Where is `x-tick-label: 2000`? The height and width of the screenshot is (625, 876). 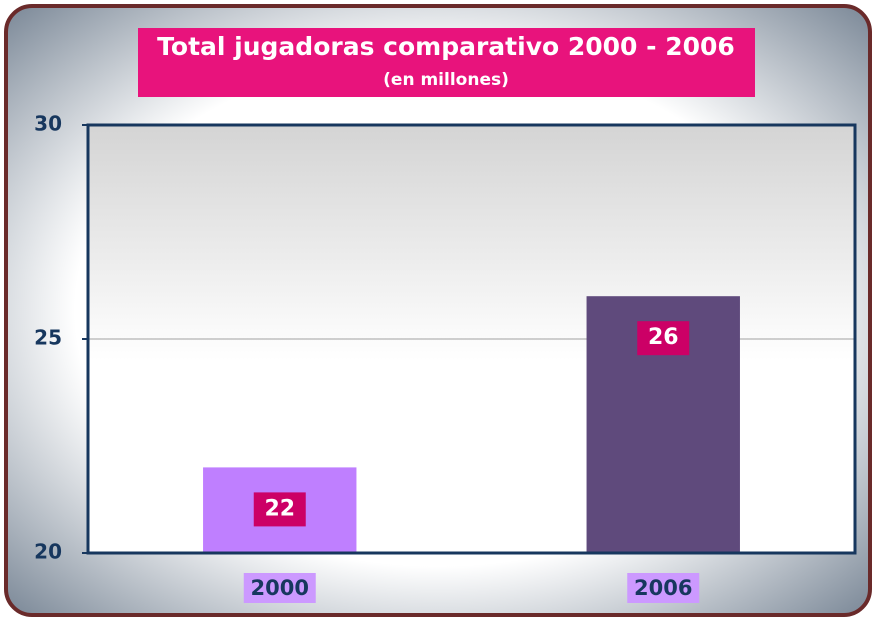 x-tick-label: 2000 is located at coordinates (280, 588).